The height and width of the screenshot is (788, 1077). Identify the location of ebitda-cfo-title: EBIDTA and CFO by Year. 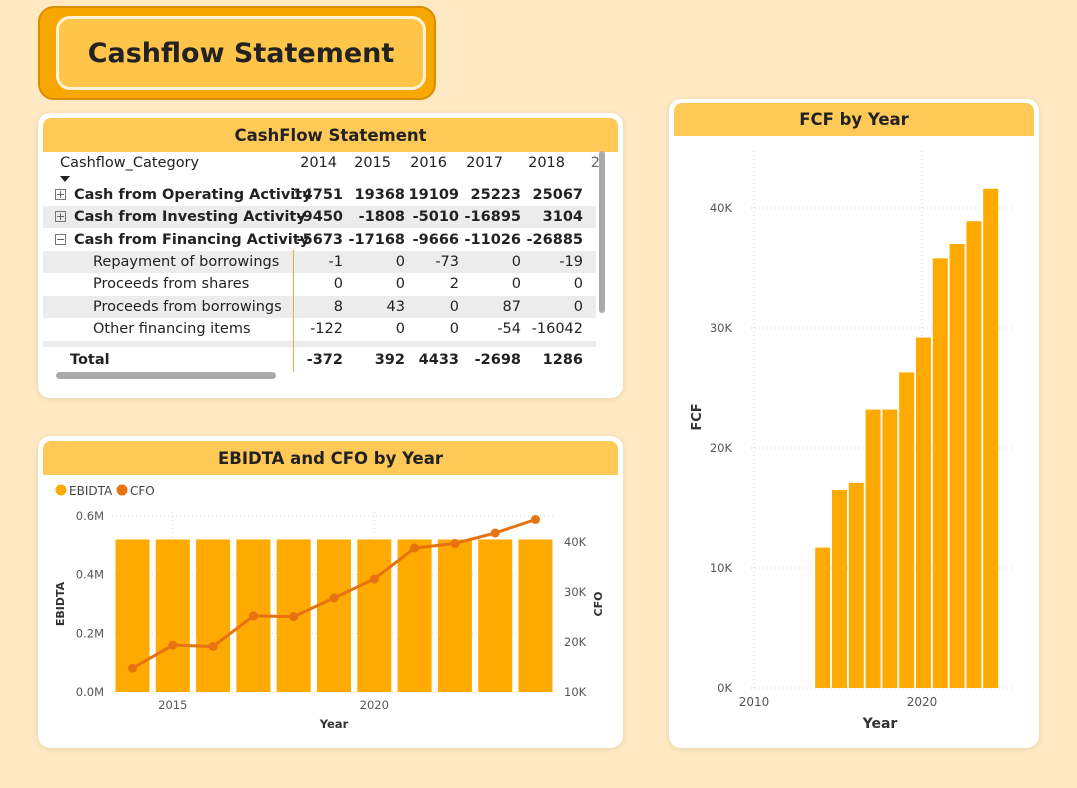
(330, 458).